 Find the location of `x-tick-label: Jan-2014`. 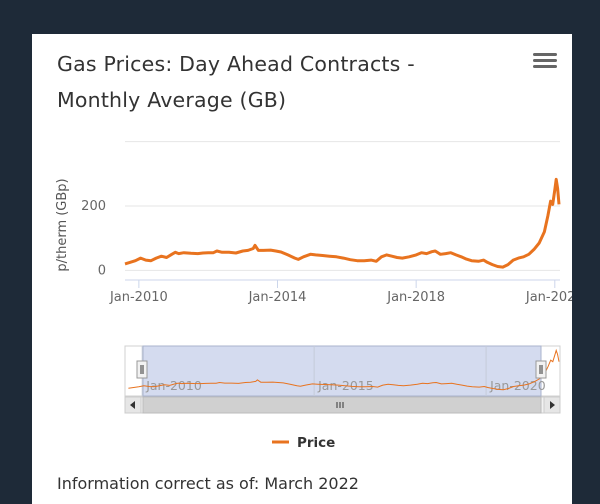

x-tick-label: Jan-2014 is located at coordinates (277, 297).